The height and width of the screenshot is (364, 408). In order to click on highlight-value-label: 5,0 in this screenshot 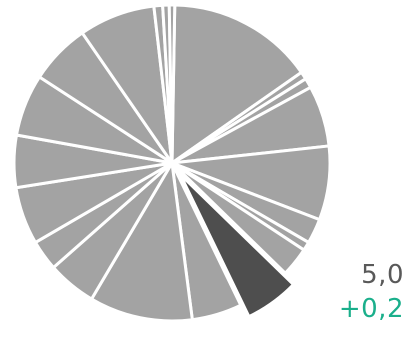, I will do `click(382, 275)`.